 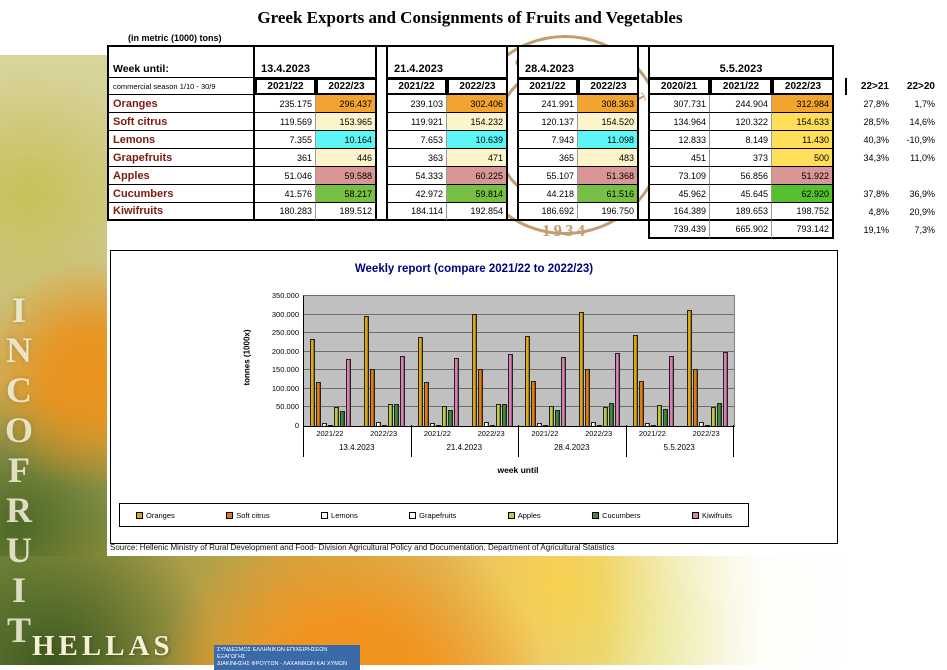 I want to click on week-axis-label: 13.4.2023, so click(x=356, y=447).